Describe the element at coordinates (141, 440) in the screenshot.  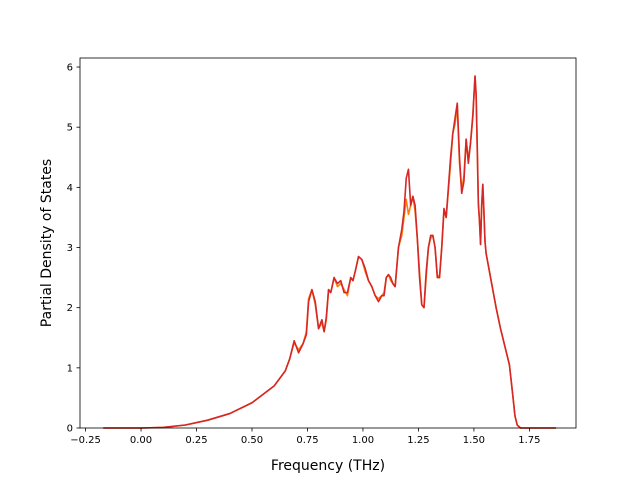
I see `x-tick-label: 0.00` at that location.